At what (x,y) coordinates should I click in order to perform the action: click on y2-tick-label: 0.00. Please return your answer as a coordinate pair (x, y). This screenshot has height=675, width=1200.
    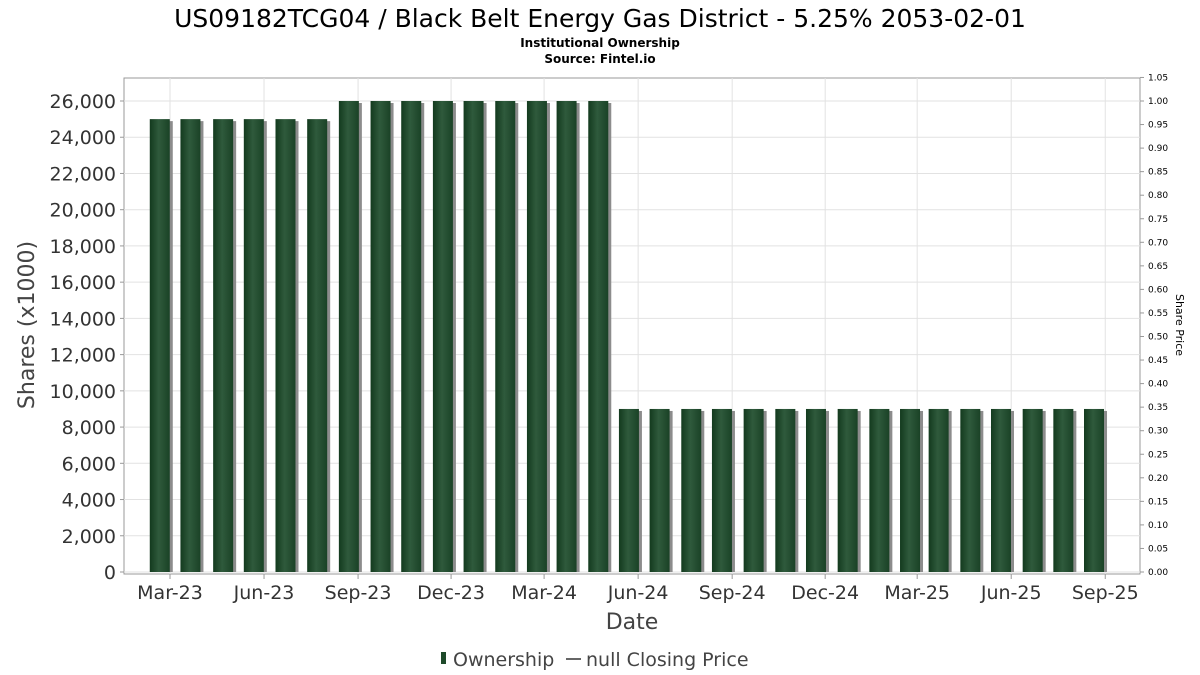
    Looking at the image, I should click on (1158, 573).